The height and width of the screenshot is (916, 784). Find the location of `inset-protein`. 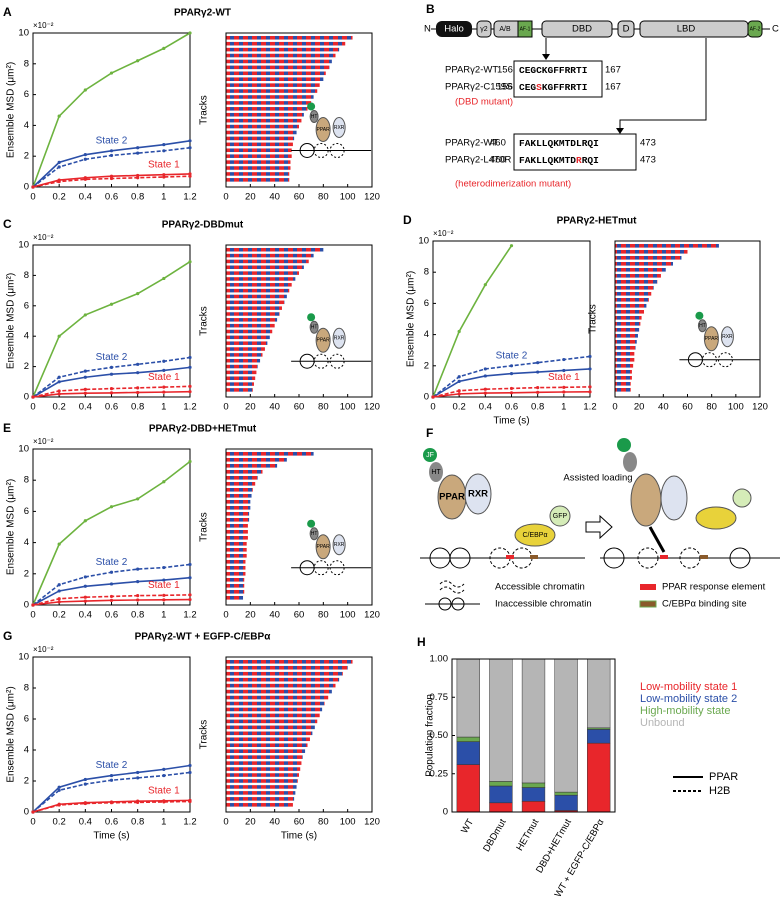

inset-protein is located at coordinates (323, 340).